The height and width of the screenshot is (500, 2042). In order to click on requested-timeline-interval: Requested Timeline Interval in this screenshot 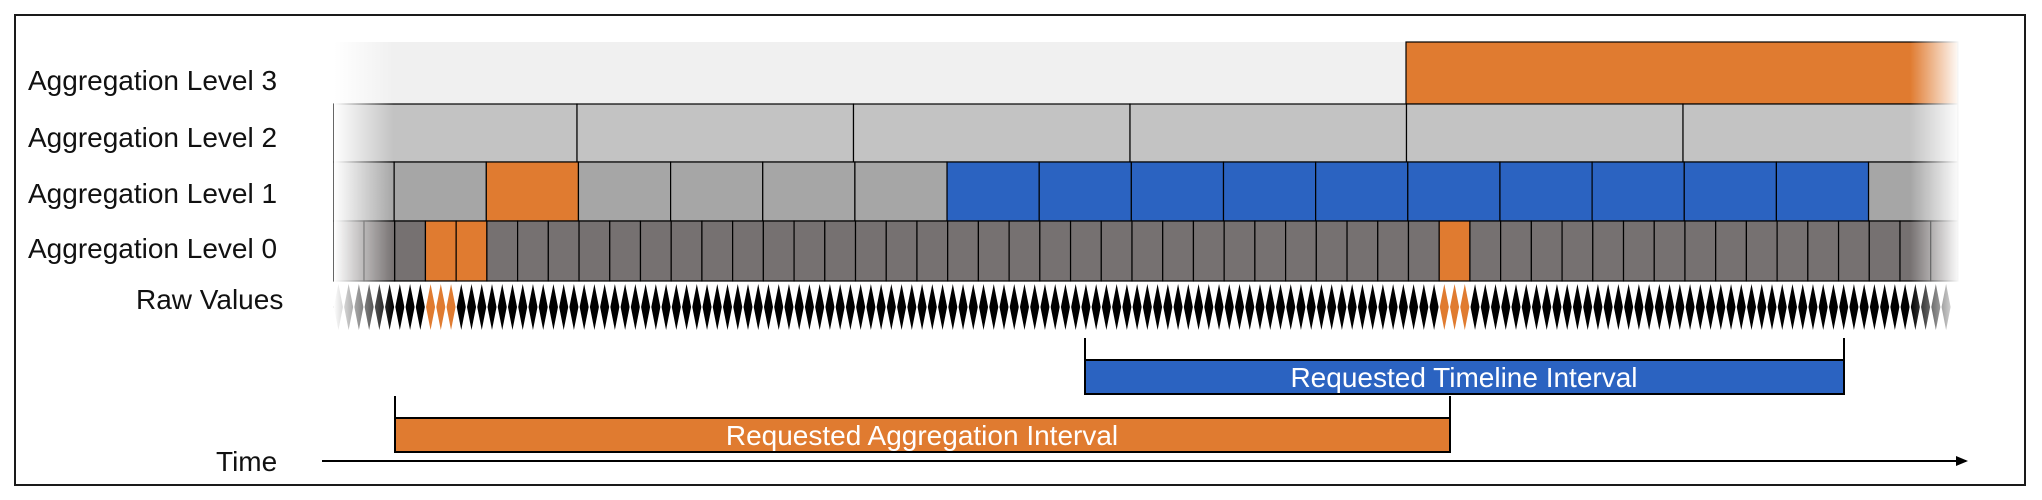, I will do `click(1464, 366)`.